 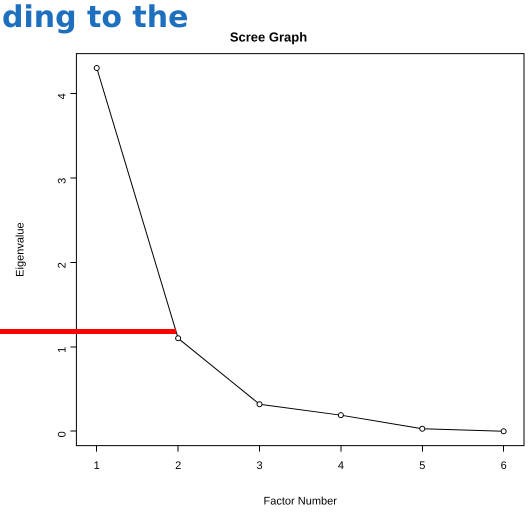 What do you see at coordinates (301, 501) in the screenshot?
I see `x-axis-title: Factor Number` at bounding box center [301, 501].